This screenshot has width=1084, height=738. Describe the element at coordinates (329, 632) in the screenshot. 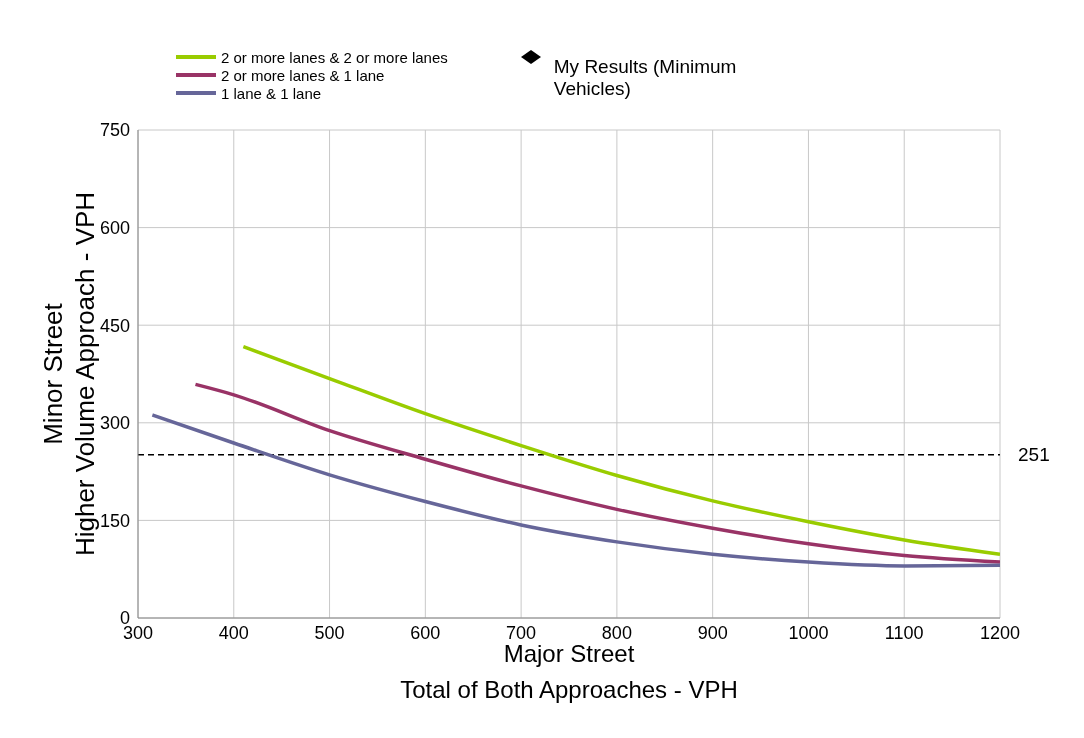

I see `x-tick-label: 500` at that location.